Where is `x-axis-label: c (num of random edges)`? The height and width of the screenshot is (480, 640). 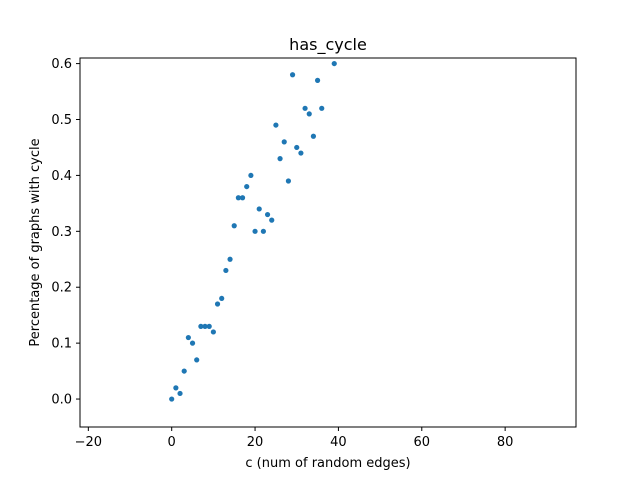 x-axis-label: c (num of random edges) is located at coordinates (327, 463).